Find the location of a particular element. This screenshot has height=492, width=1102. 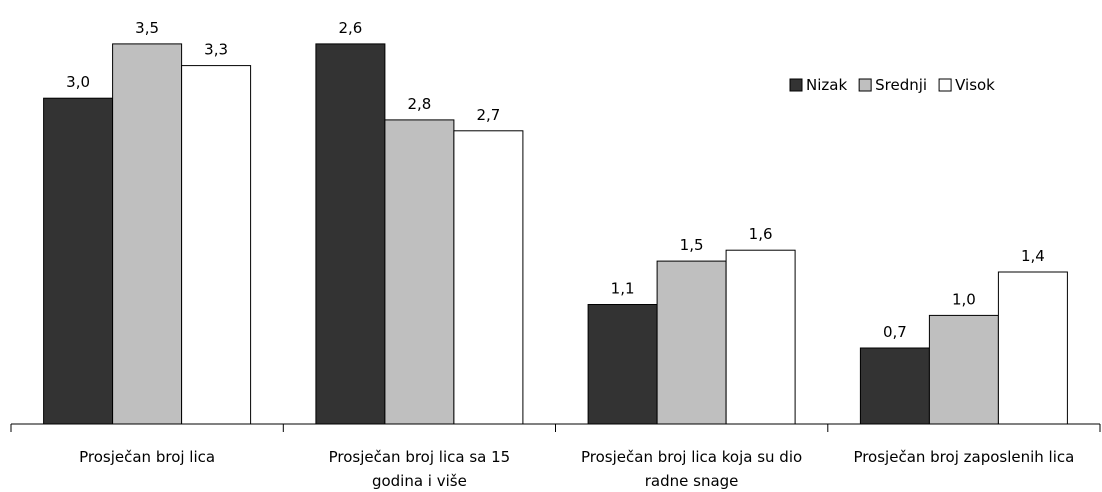

legend-label-srednji: Srednji is located at coordinates (901, 85).